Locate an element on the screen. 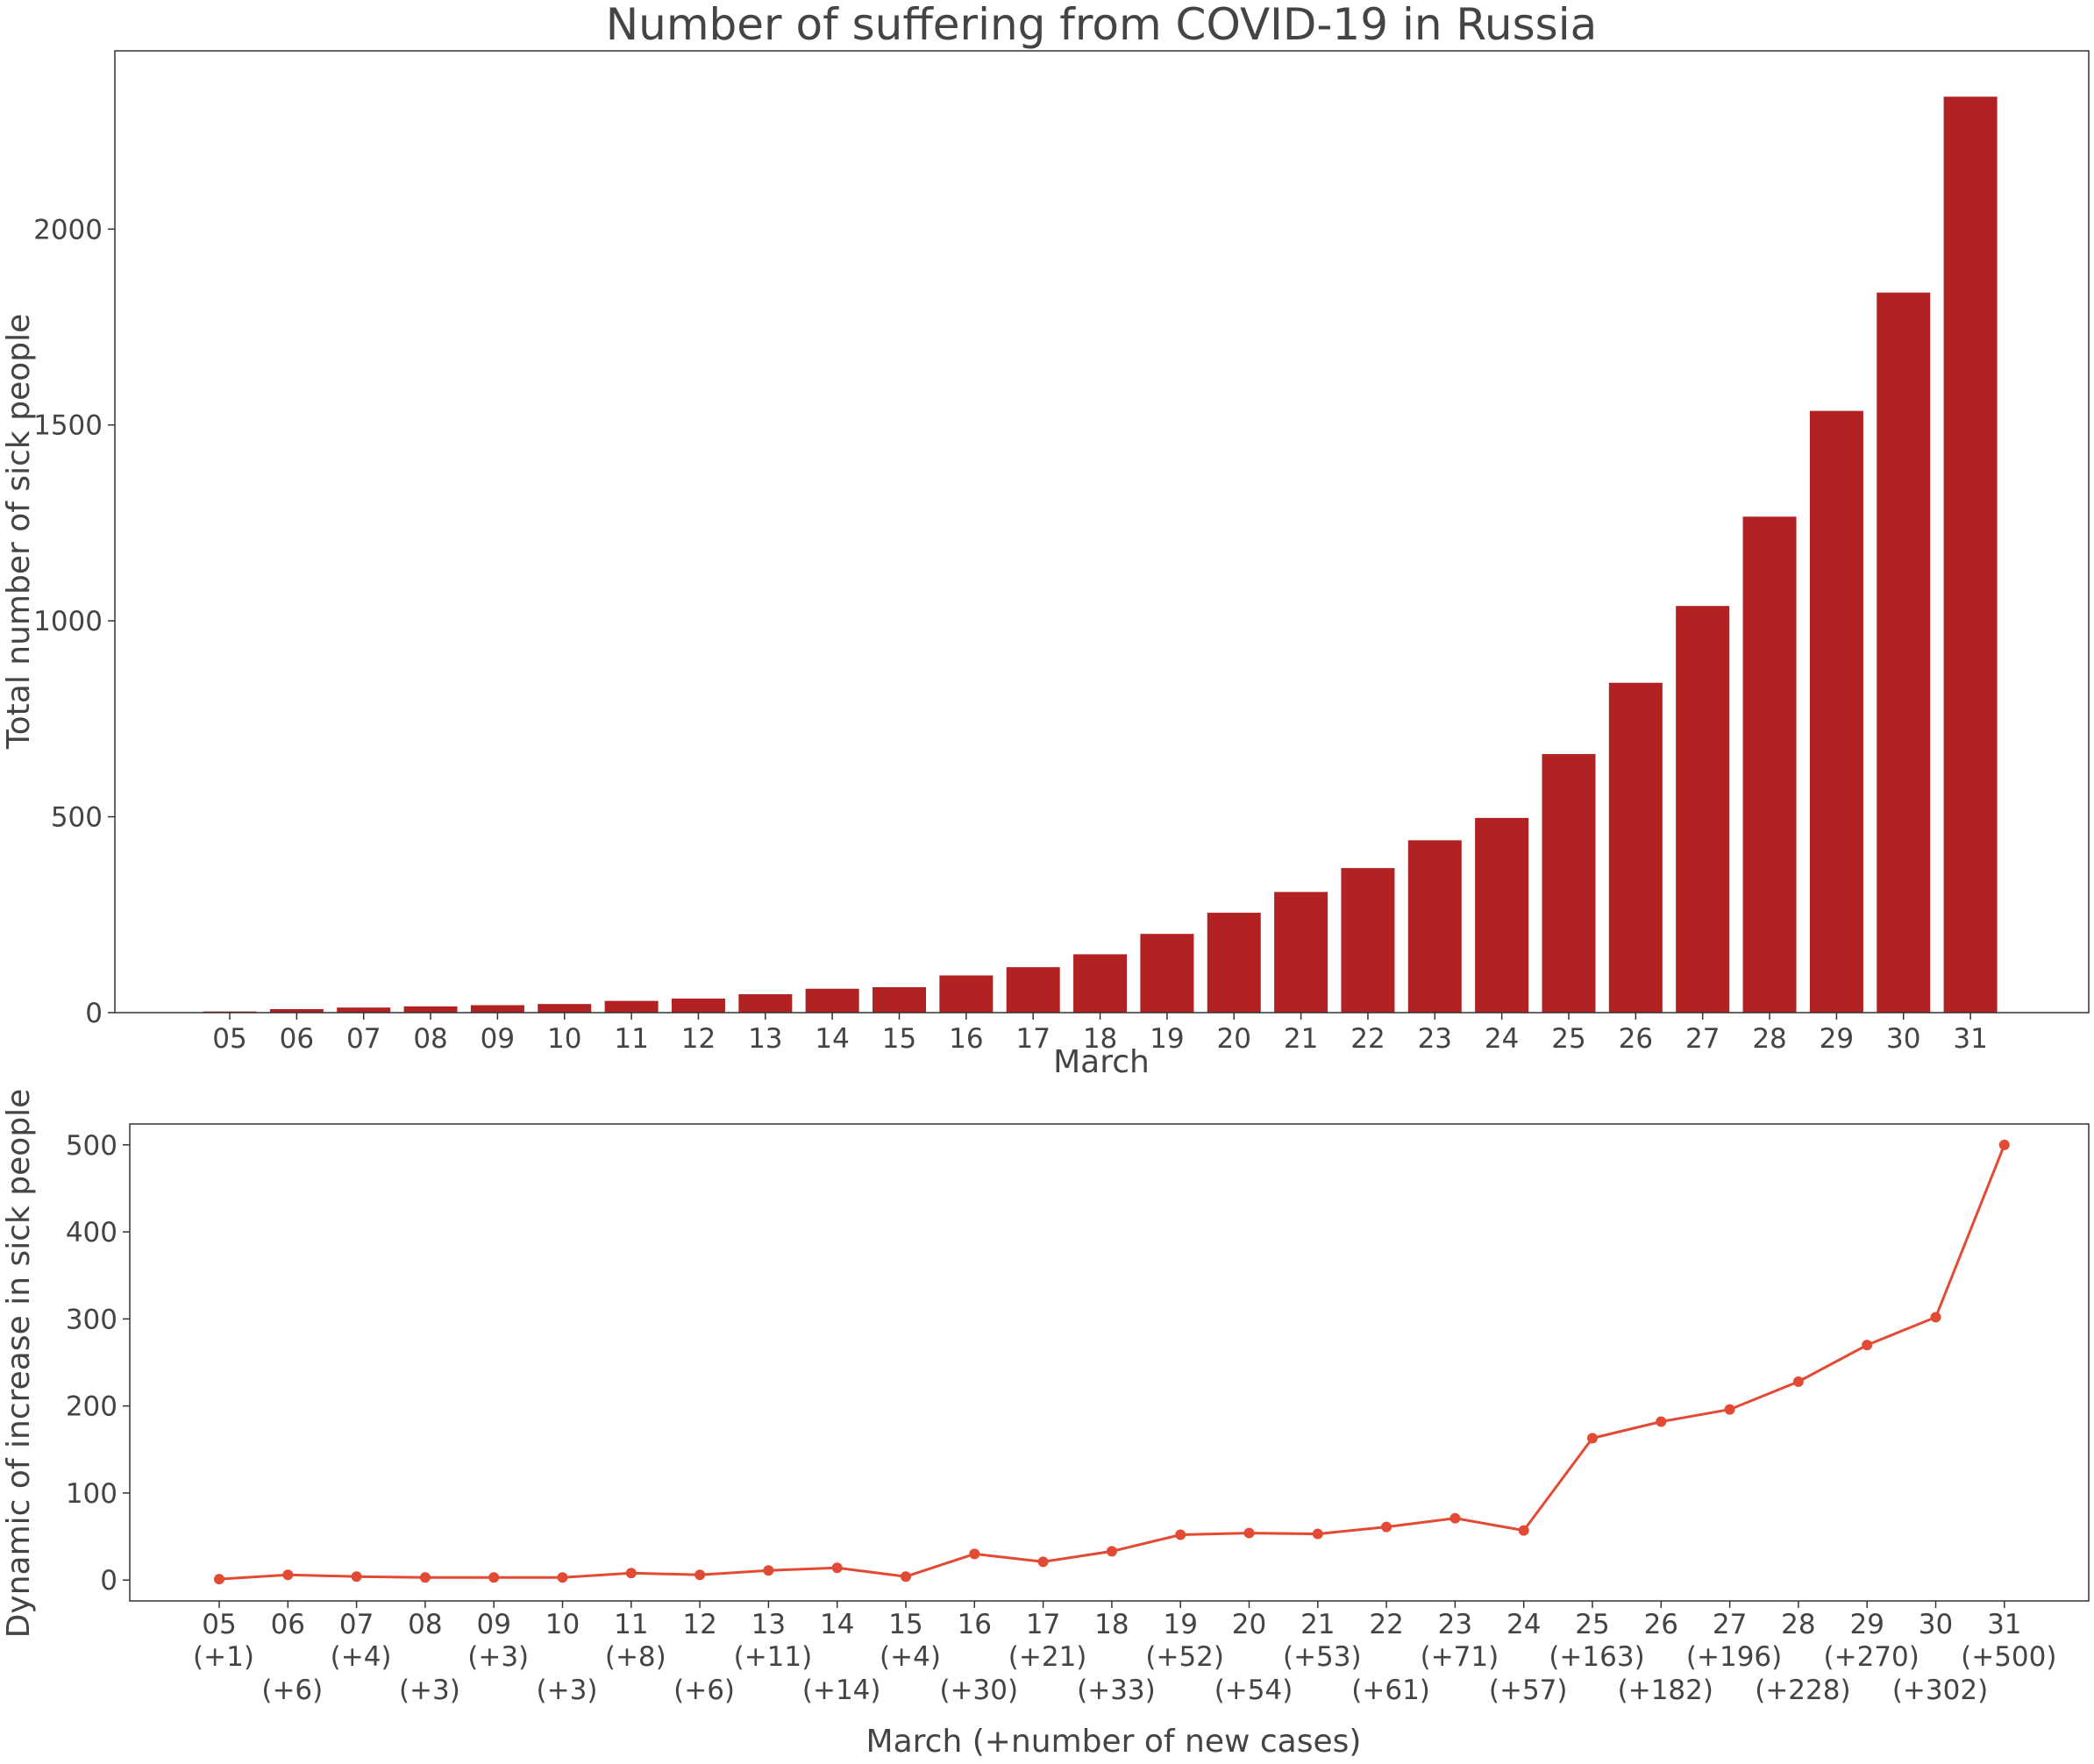 This screenshot has width=2094, height=1764. line-x-increment-label: (+270) is located at coordinates (1872, 1657).